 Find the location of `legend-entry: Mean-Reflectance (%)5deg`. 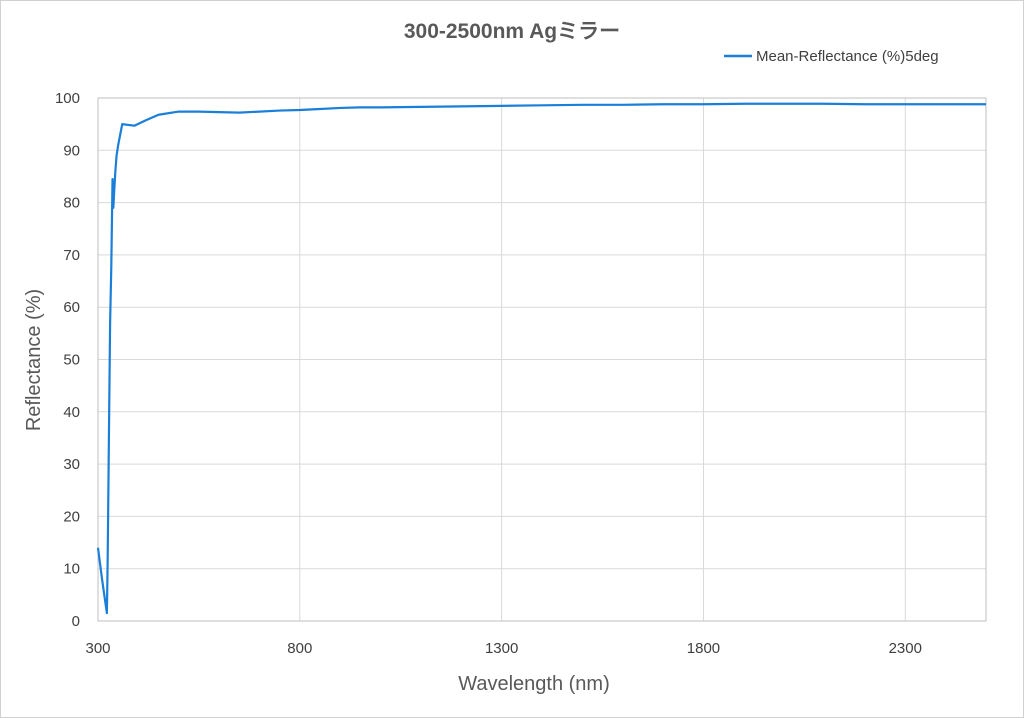

legend-entry: Mean-Reflectance (%)5deg is located at coordinates (847, 56).